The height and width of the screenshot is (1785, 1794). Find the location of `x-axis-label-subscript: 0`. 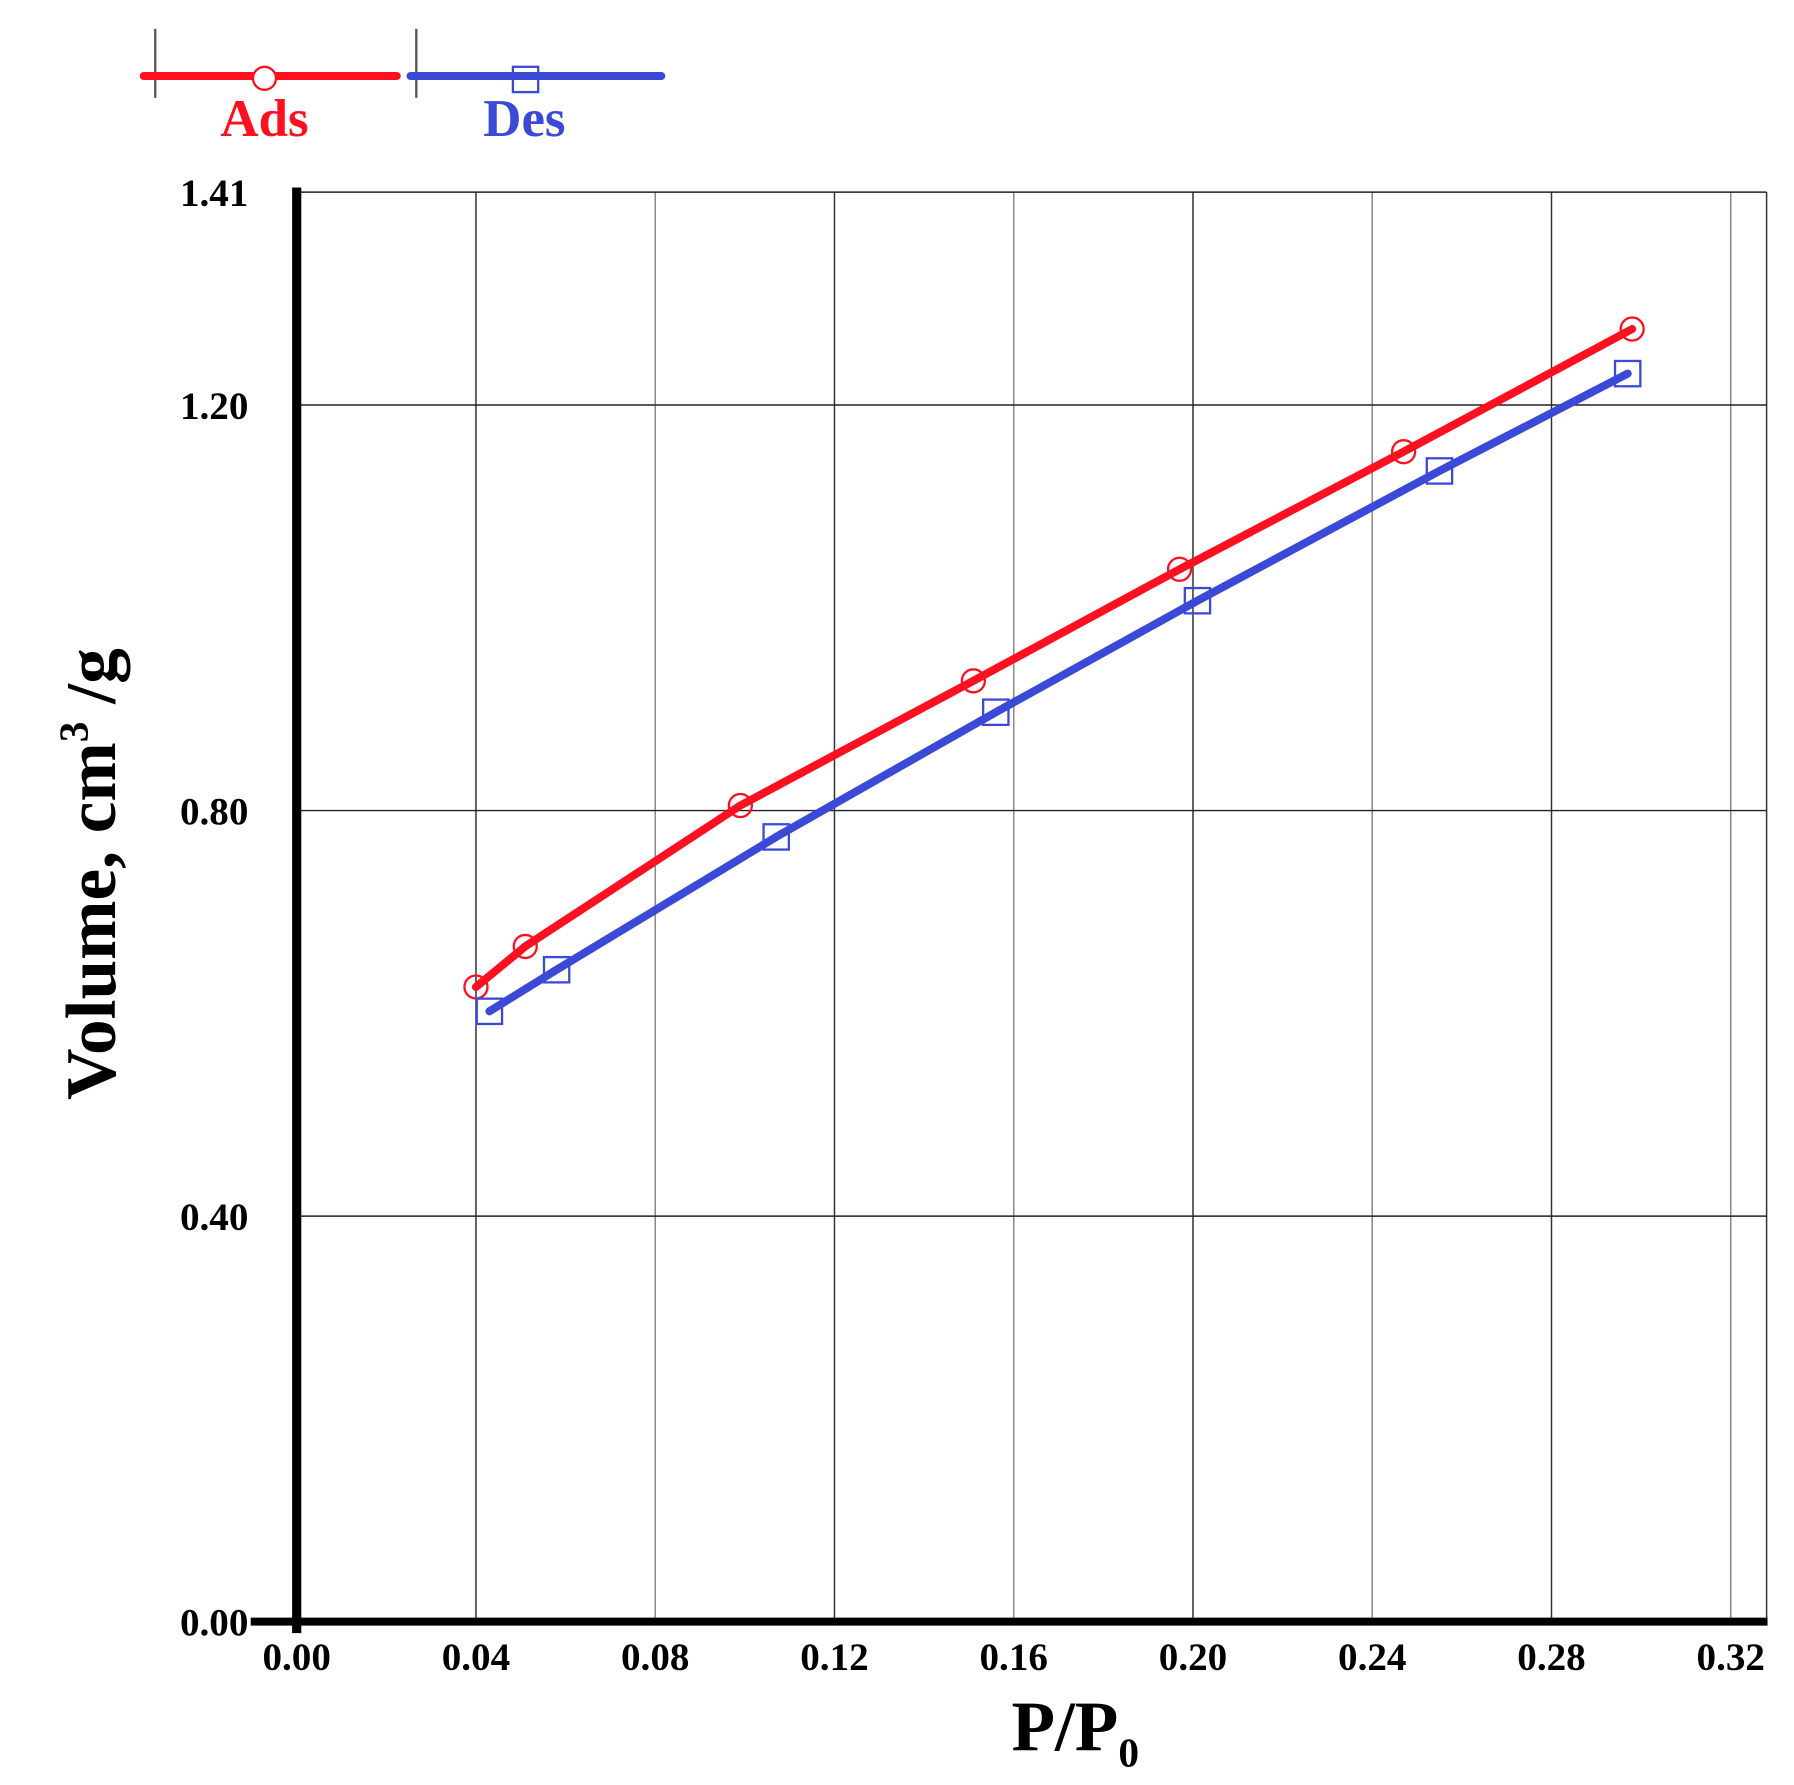

x-axis-label-subscript: 0 is located at coordinates (1128, 1753).